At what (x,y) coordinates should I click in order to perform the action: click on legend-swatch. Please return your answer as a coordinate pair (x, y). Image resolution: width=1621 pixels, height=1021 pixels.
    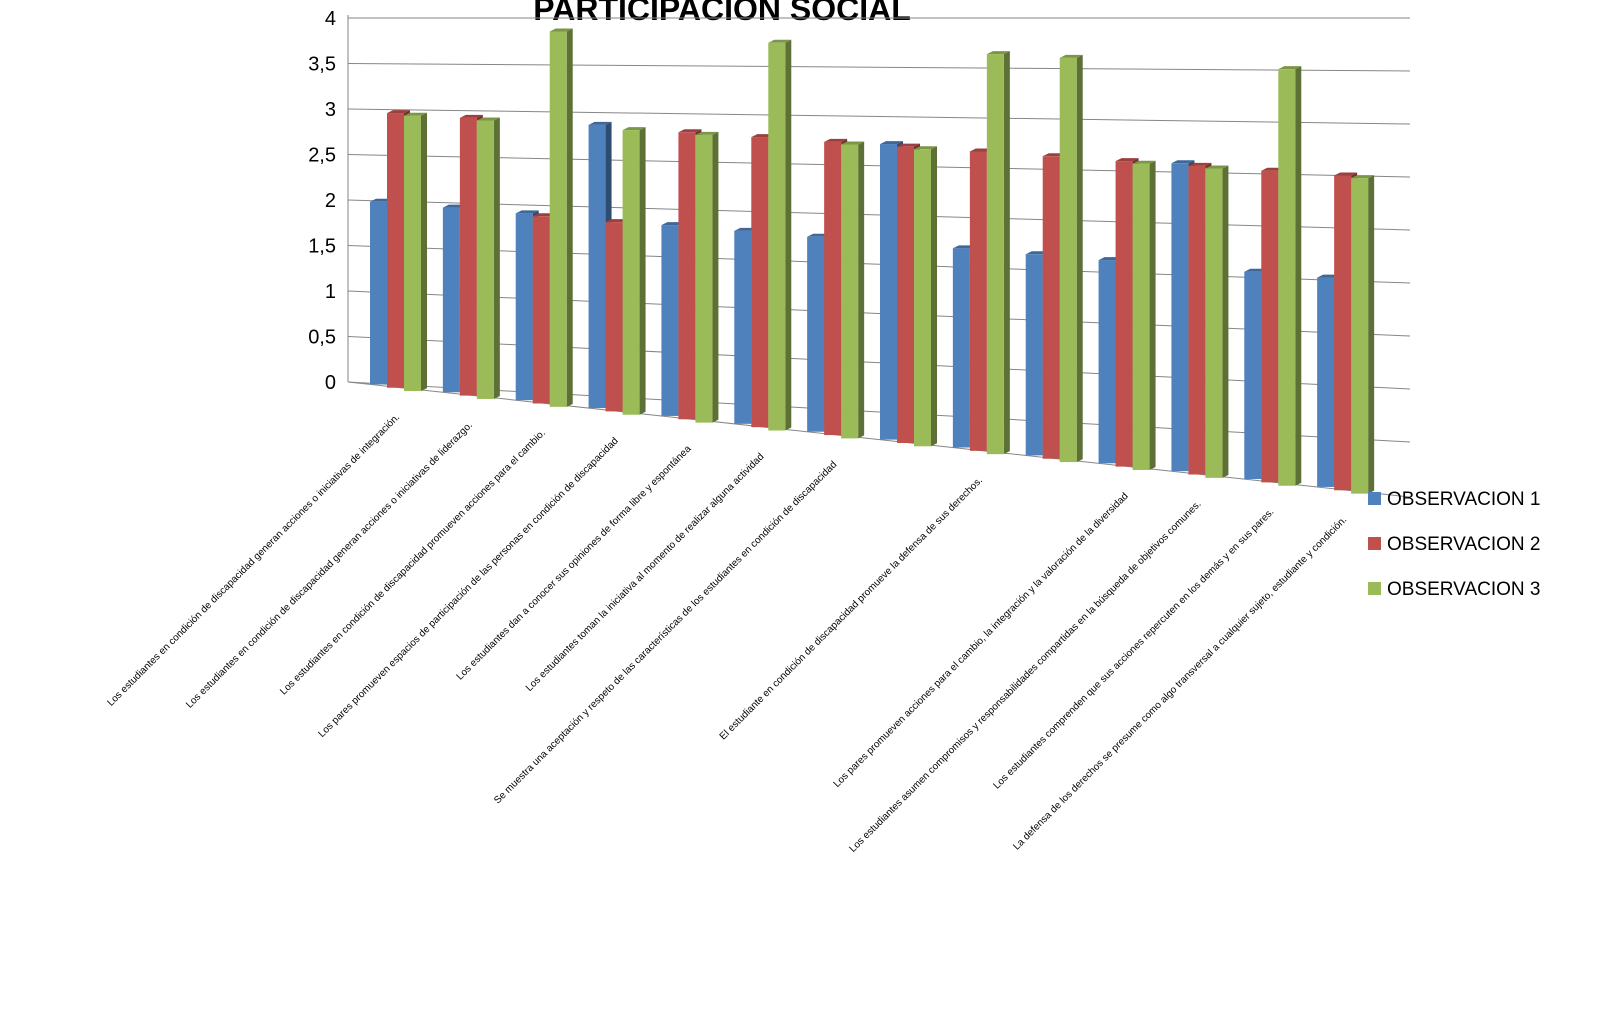
    Looking at the image, I should click on (1374, 498).